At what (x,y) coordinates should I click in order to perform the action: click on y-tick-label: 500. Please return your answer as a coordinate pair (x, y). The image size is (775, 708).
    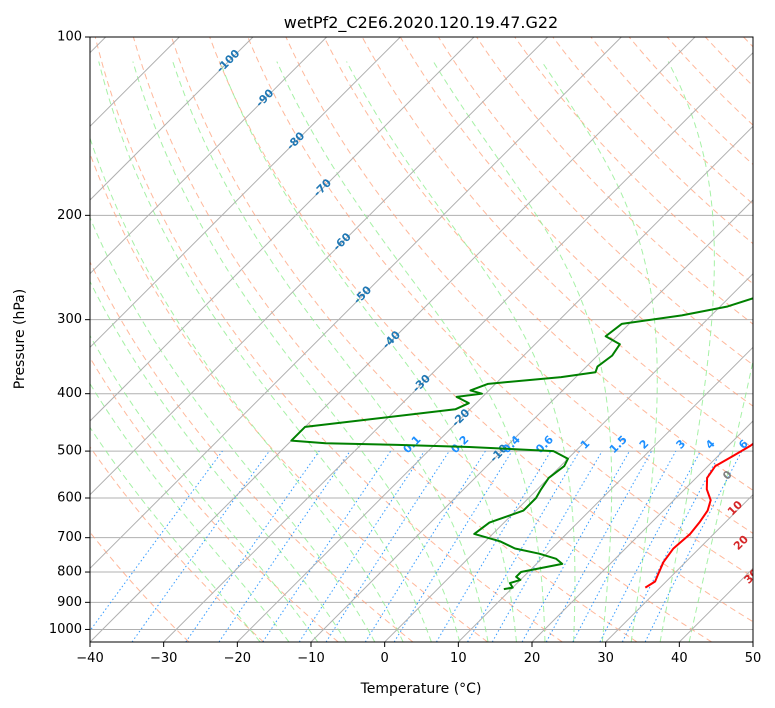
    Looking at the image, I should click on (69, 451).